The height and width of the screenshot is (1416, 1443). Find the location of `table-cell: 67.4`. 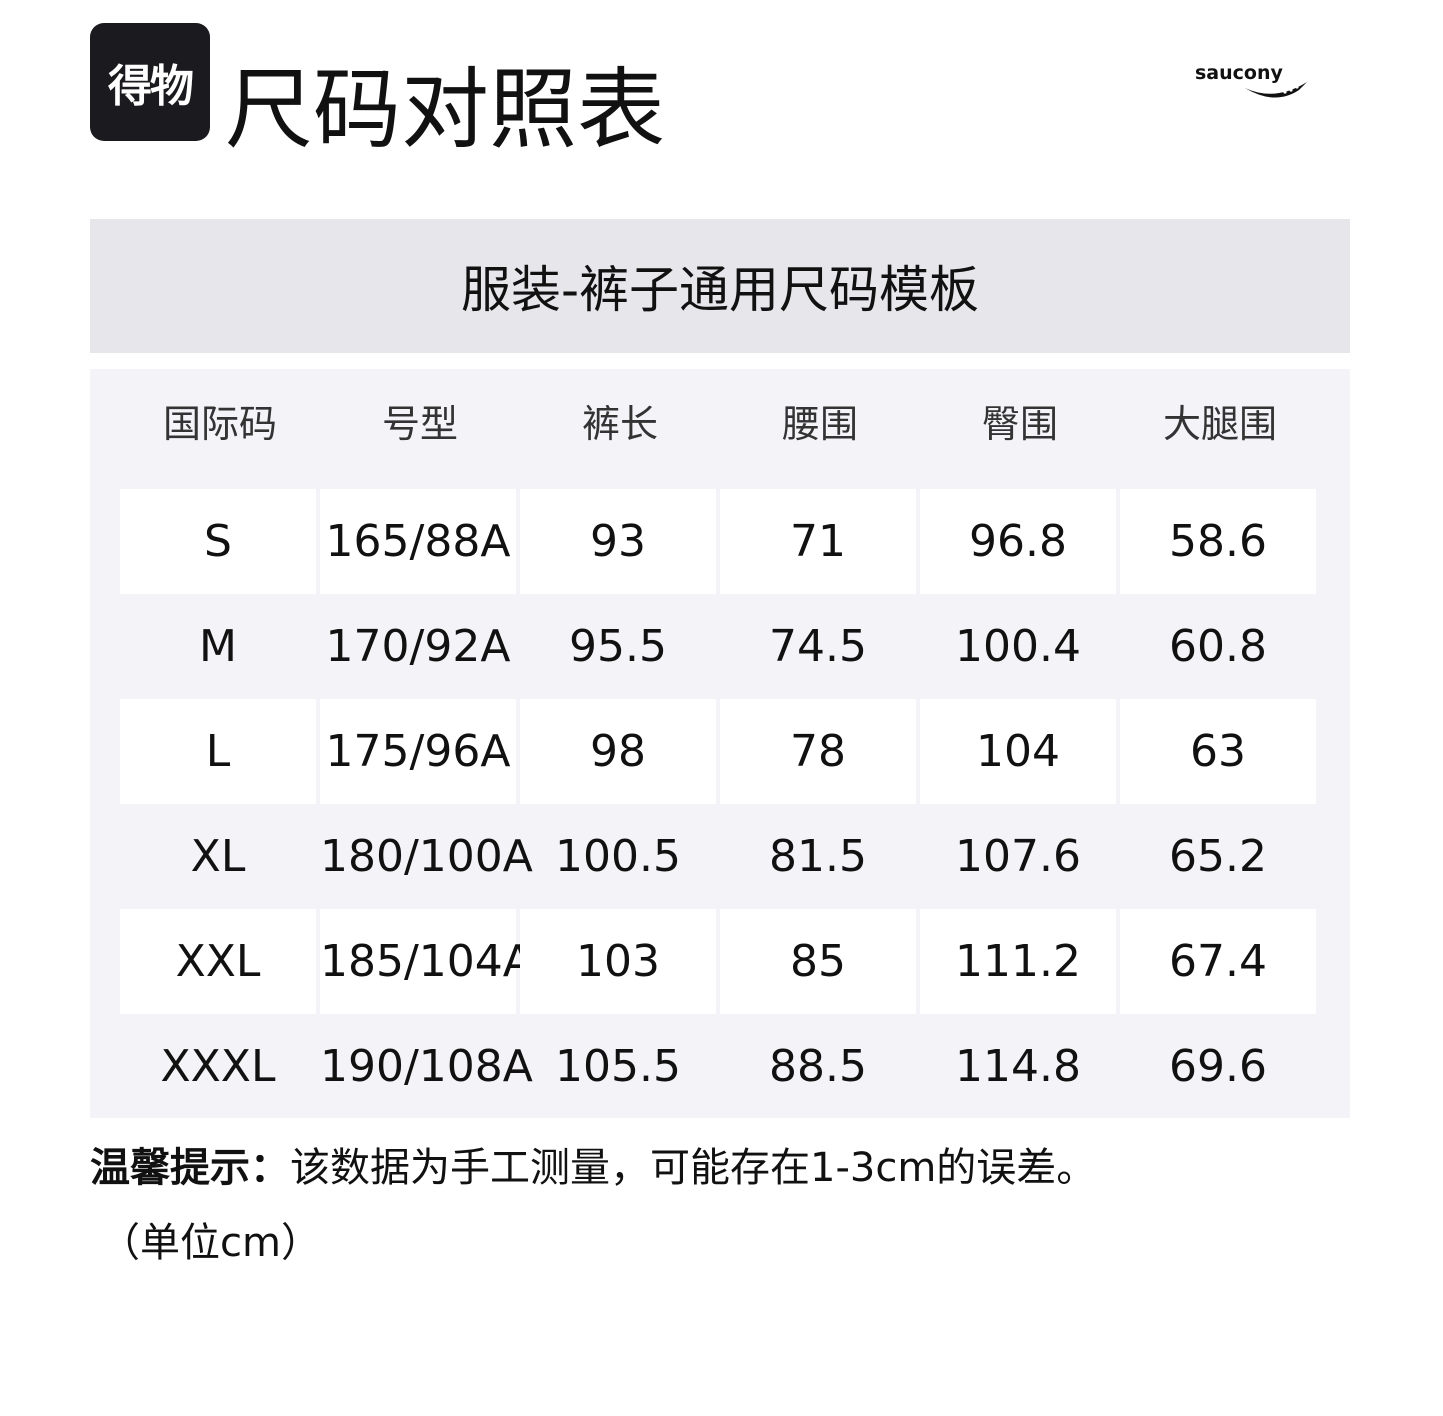

table-cell: 67.4 is located at coordinates (1218, 961).